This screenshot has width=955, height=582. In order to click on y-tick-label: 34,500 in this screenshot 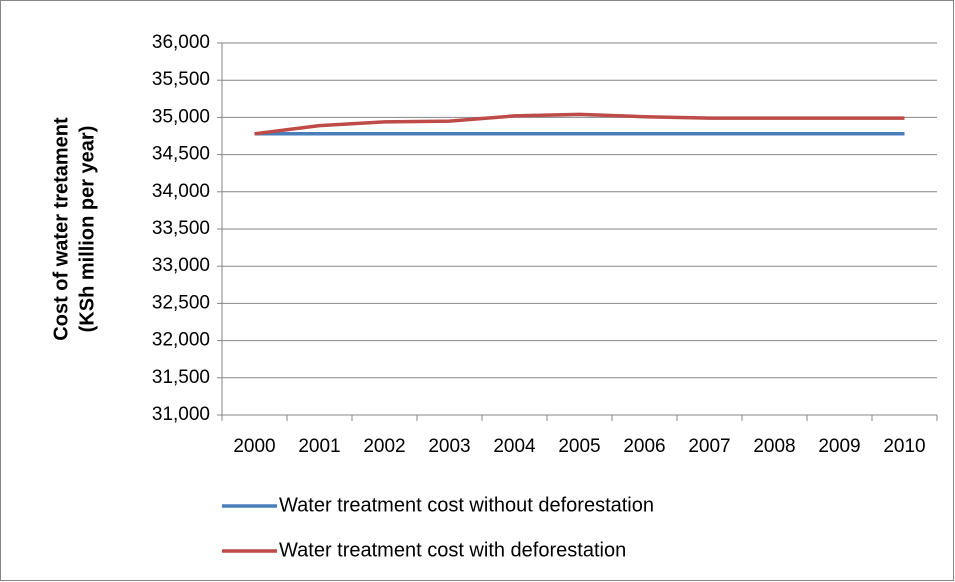, I will do `click(181, 154)`.